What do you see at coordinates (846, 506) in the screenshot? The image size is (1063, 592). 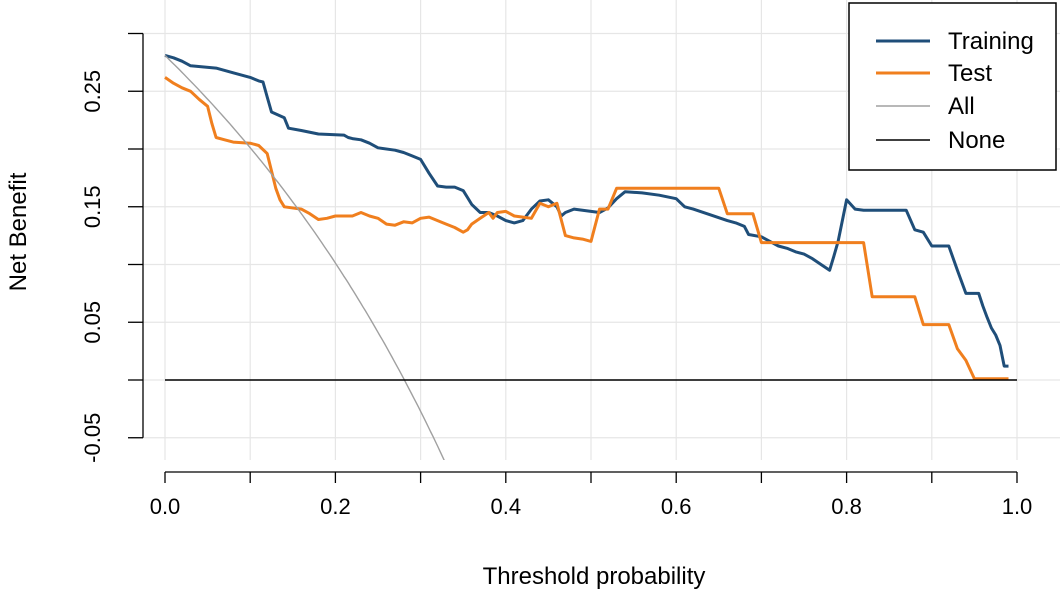 I see `x-tick-label: 0.8` at bounding box center [846, 506].